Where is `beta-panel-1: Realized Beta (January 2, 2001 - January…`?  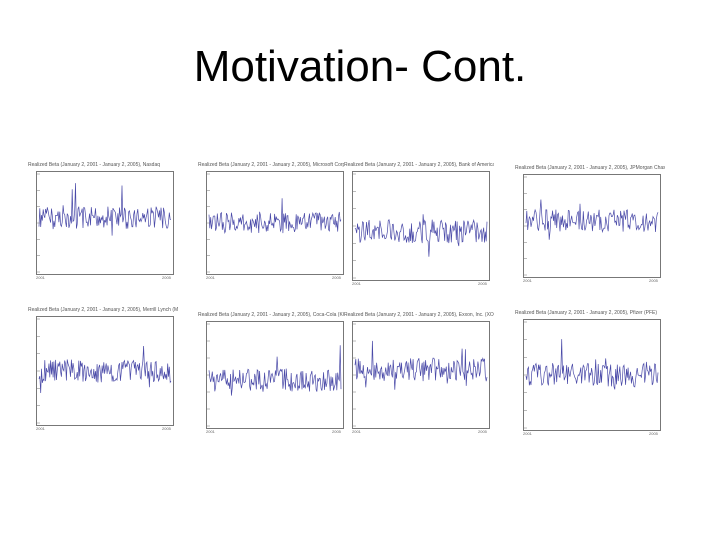 beta-panel-1: Realized Beta (January 2, 2001 - January… is located at coordinates (103, 223).